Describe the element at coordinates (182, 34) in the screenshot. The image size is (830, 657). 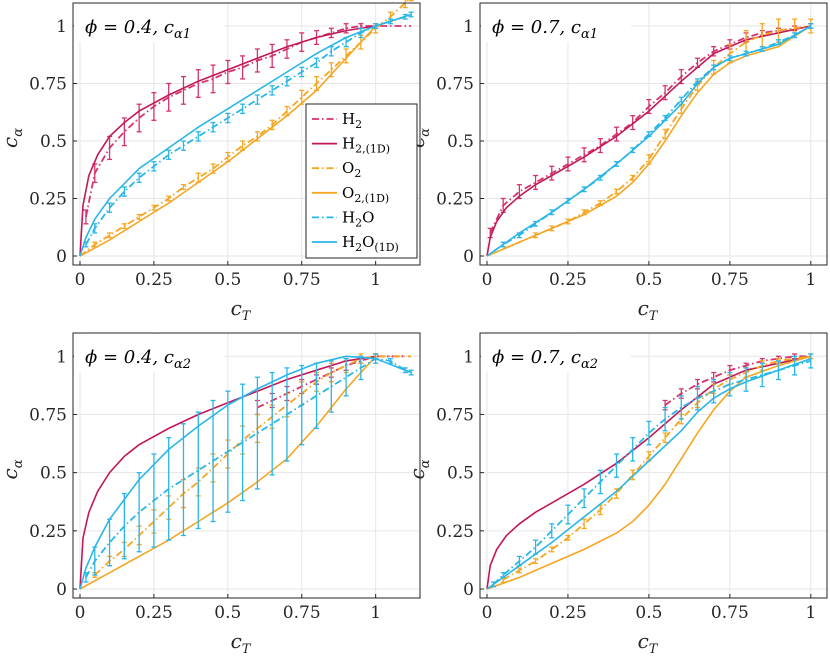
I see `title-sub: α1` at that location.